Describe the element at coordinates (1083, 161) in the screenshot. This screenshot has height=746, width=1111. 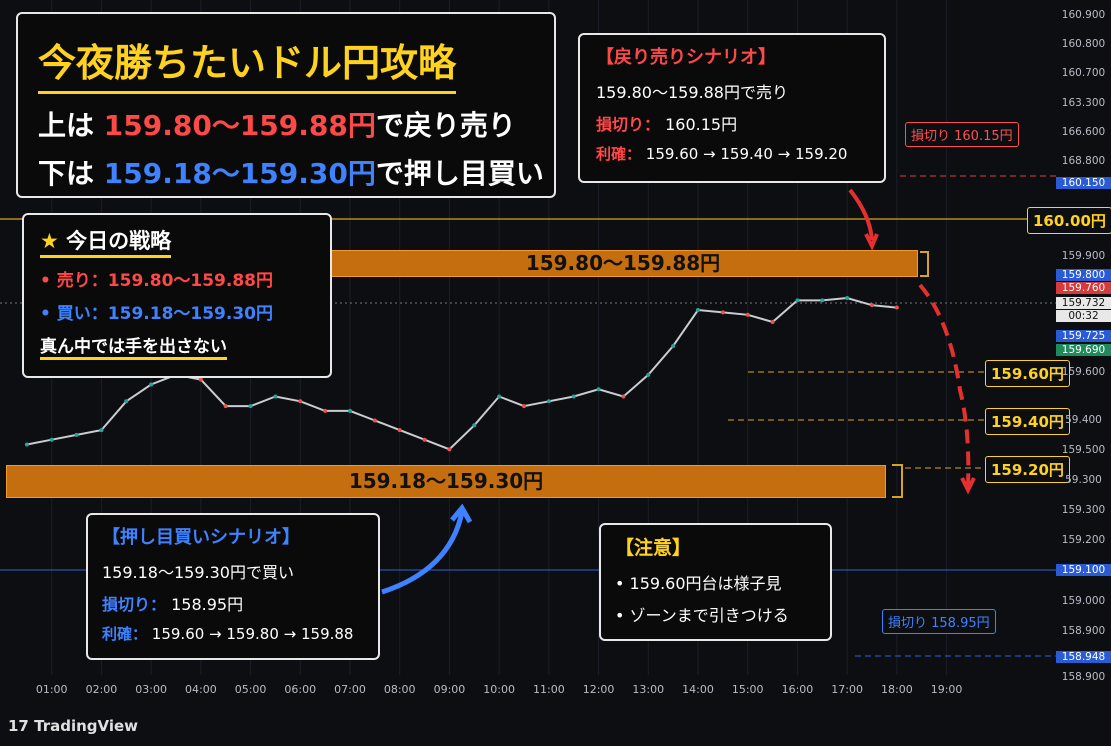
I see `axis-label: 168.800` at that location.